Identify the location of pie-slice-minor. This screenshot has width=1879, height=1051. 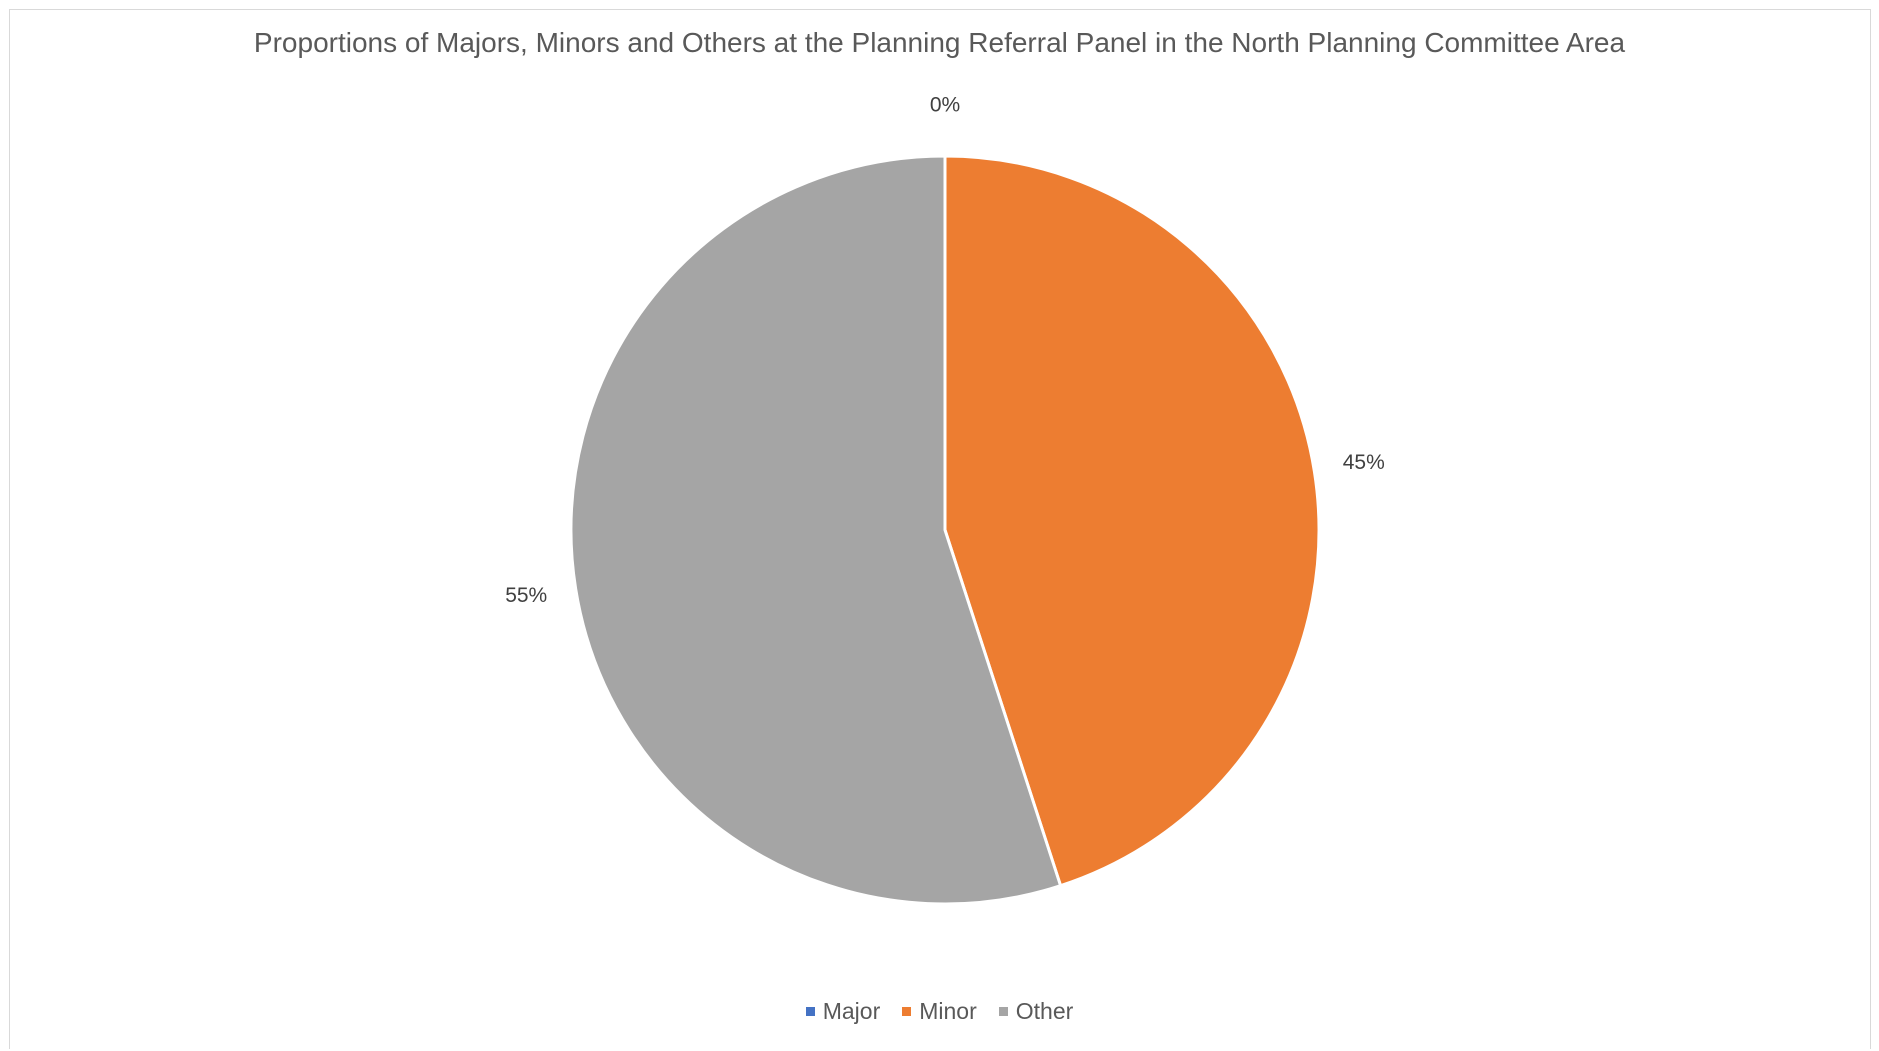
(1132, 521).